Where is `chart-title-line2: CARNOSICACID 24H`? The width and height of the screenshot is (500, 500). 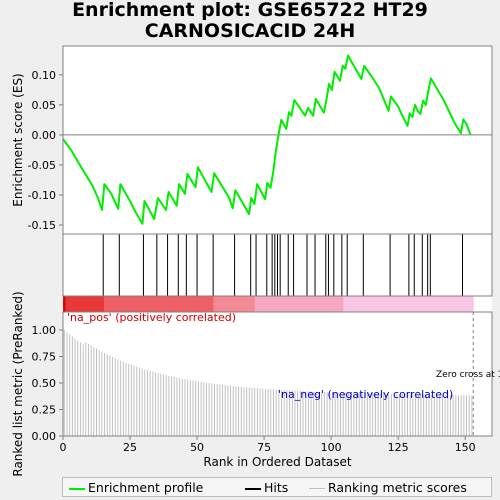
chart-title-line2: CARNOSICACID 24H is located at coordinates (250, 31).